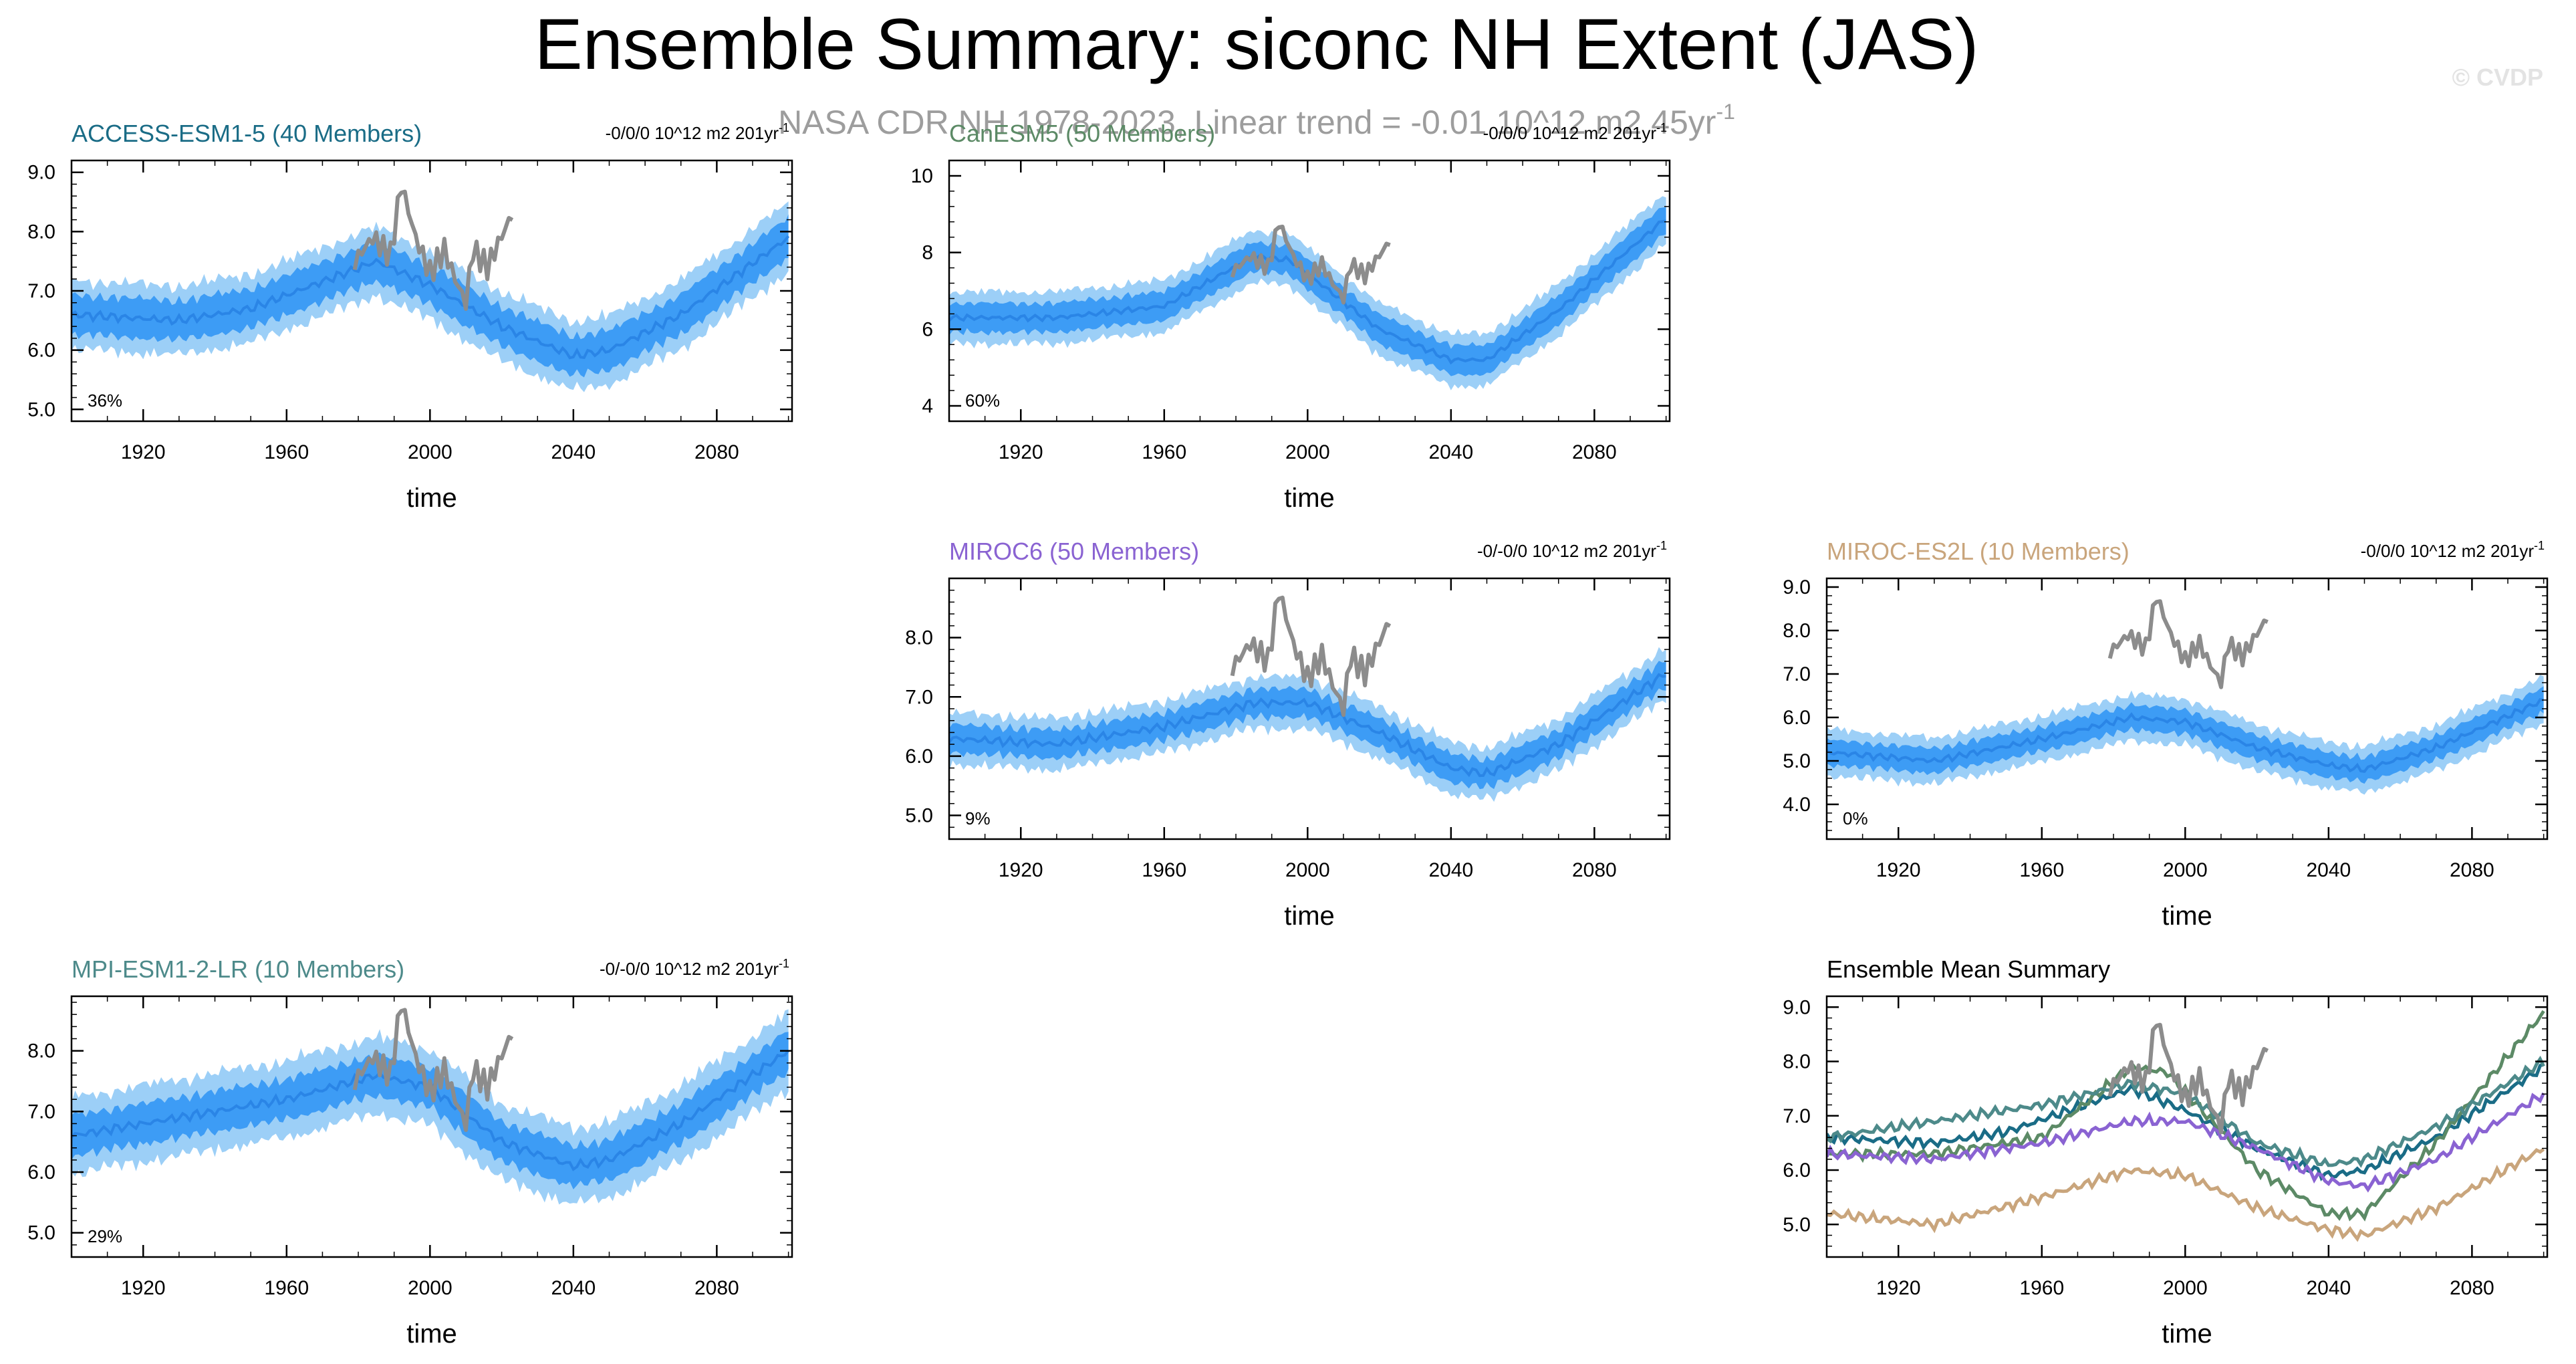  I want to click on model-line-miroc6, so click(2186, 1142).